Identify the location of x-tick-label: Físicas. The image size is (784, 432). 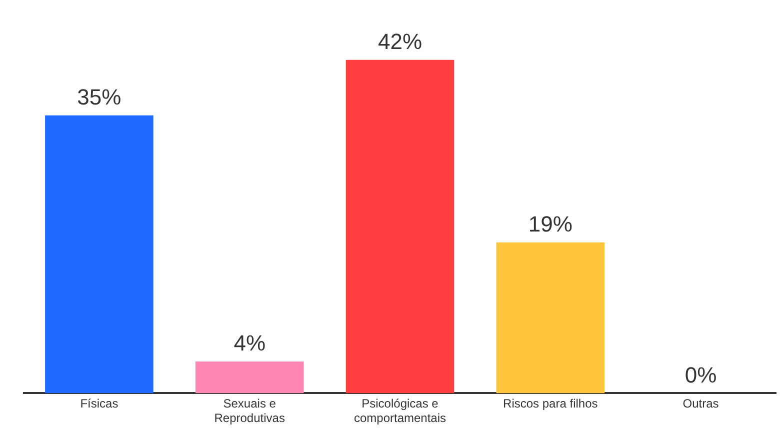
(99, 403).